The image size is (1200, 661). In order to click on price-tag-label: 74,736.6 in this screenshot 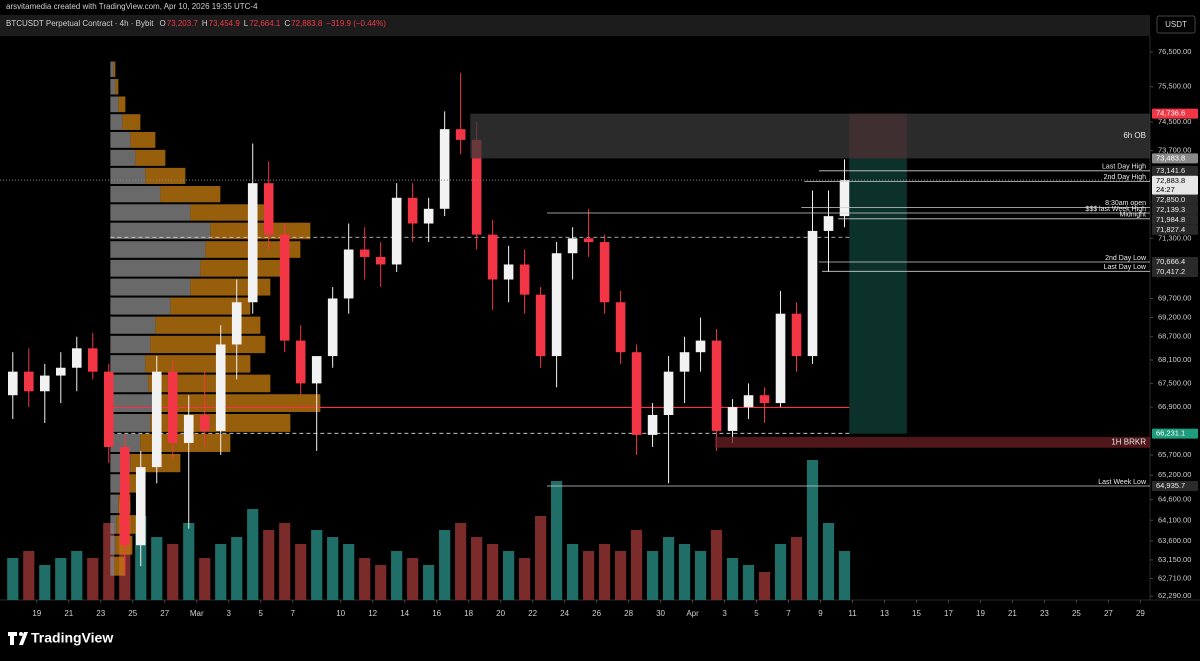, I will do `click(1170, 113)`.